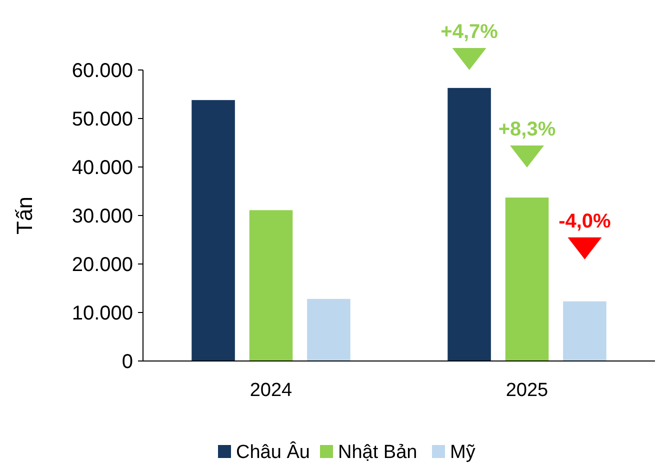 This screenshot has width=662, height=473. What do you see at coordinates (102, 265) in the screenshot?
I see `y-tick-label: 20.000` at bounding box center [102, 265].